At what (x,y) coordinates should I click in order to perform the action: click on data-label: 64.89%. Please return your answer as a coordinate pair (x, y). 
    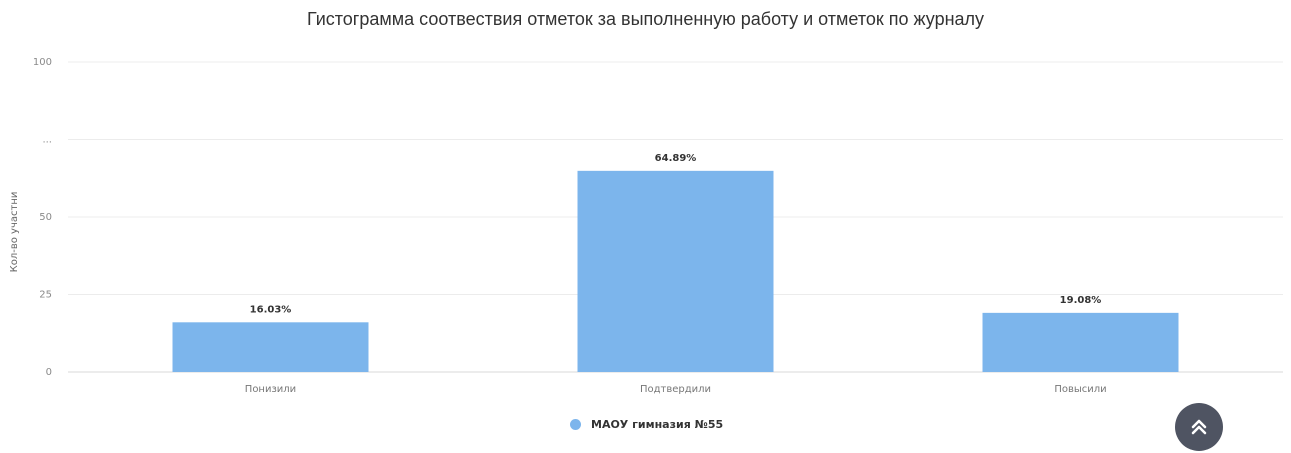
    Looking at the image, I should click on (676, 158).